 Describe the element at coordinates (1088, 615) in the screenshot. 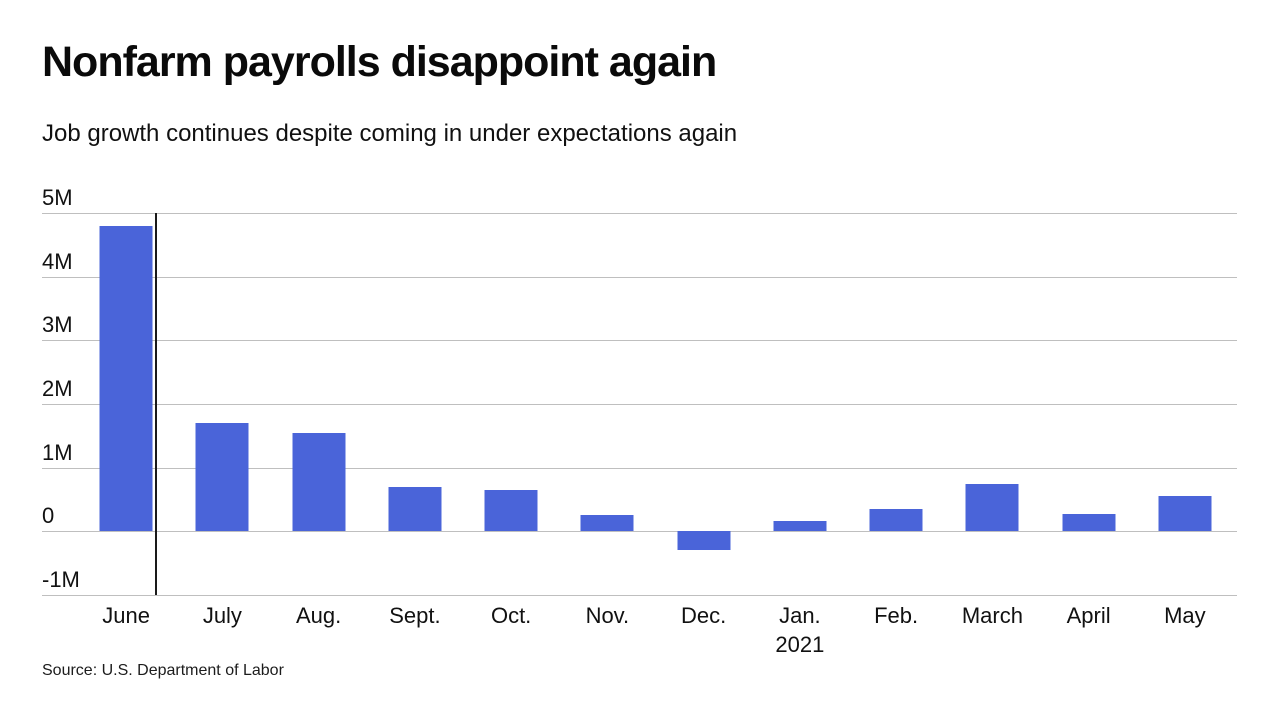

I see `x-axis-label: April` at that location.